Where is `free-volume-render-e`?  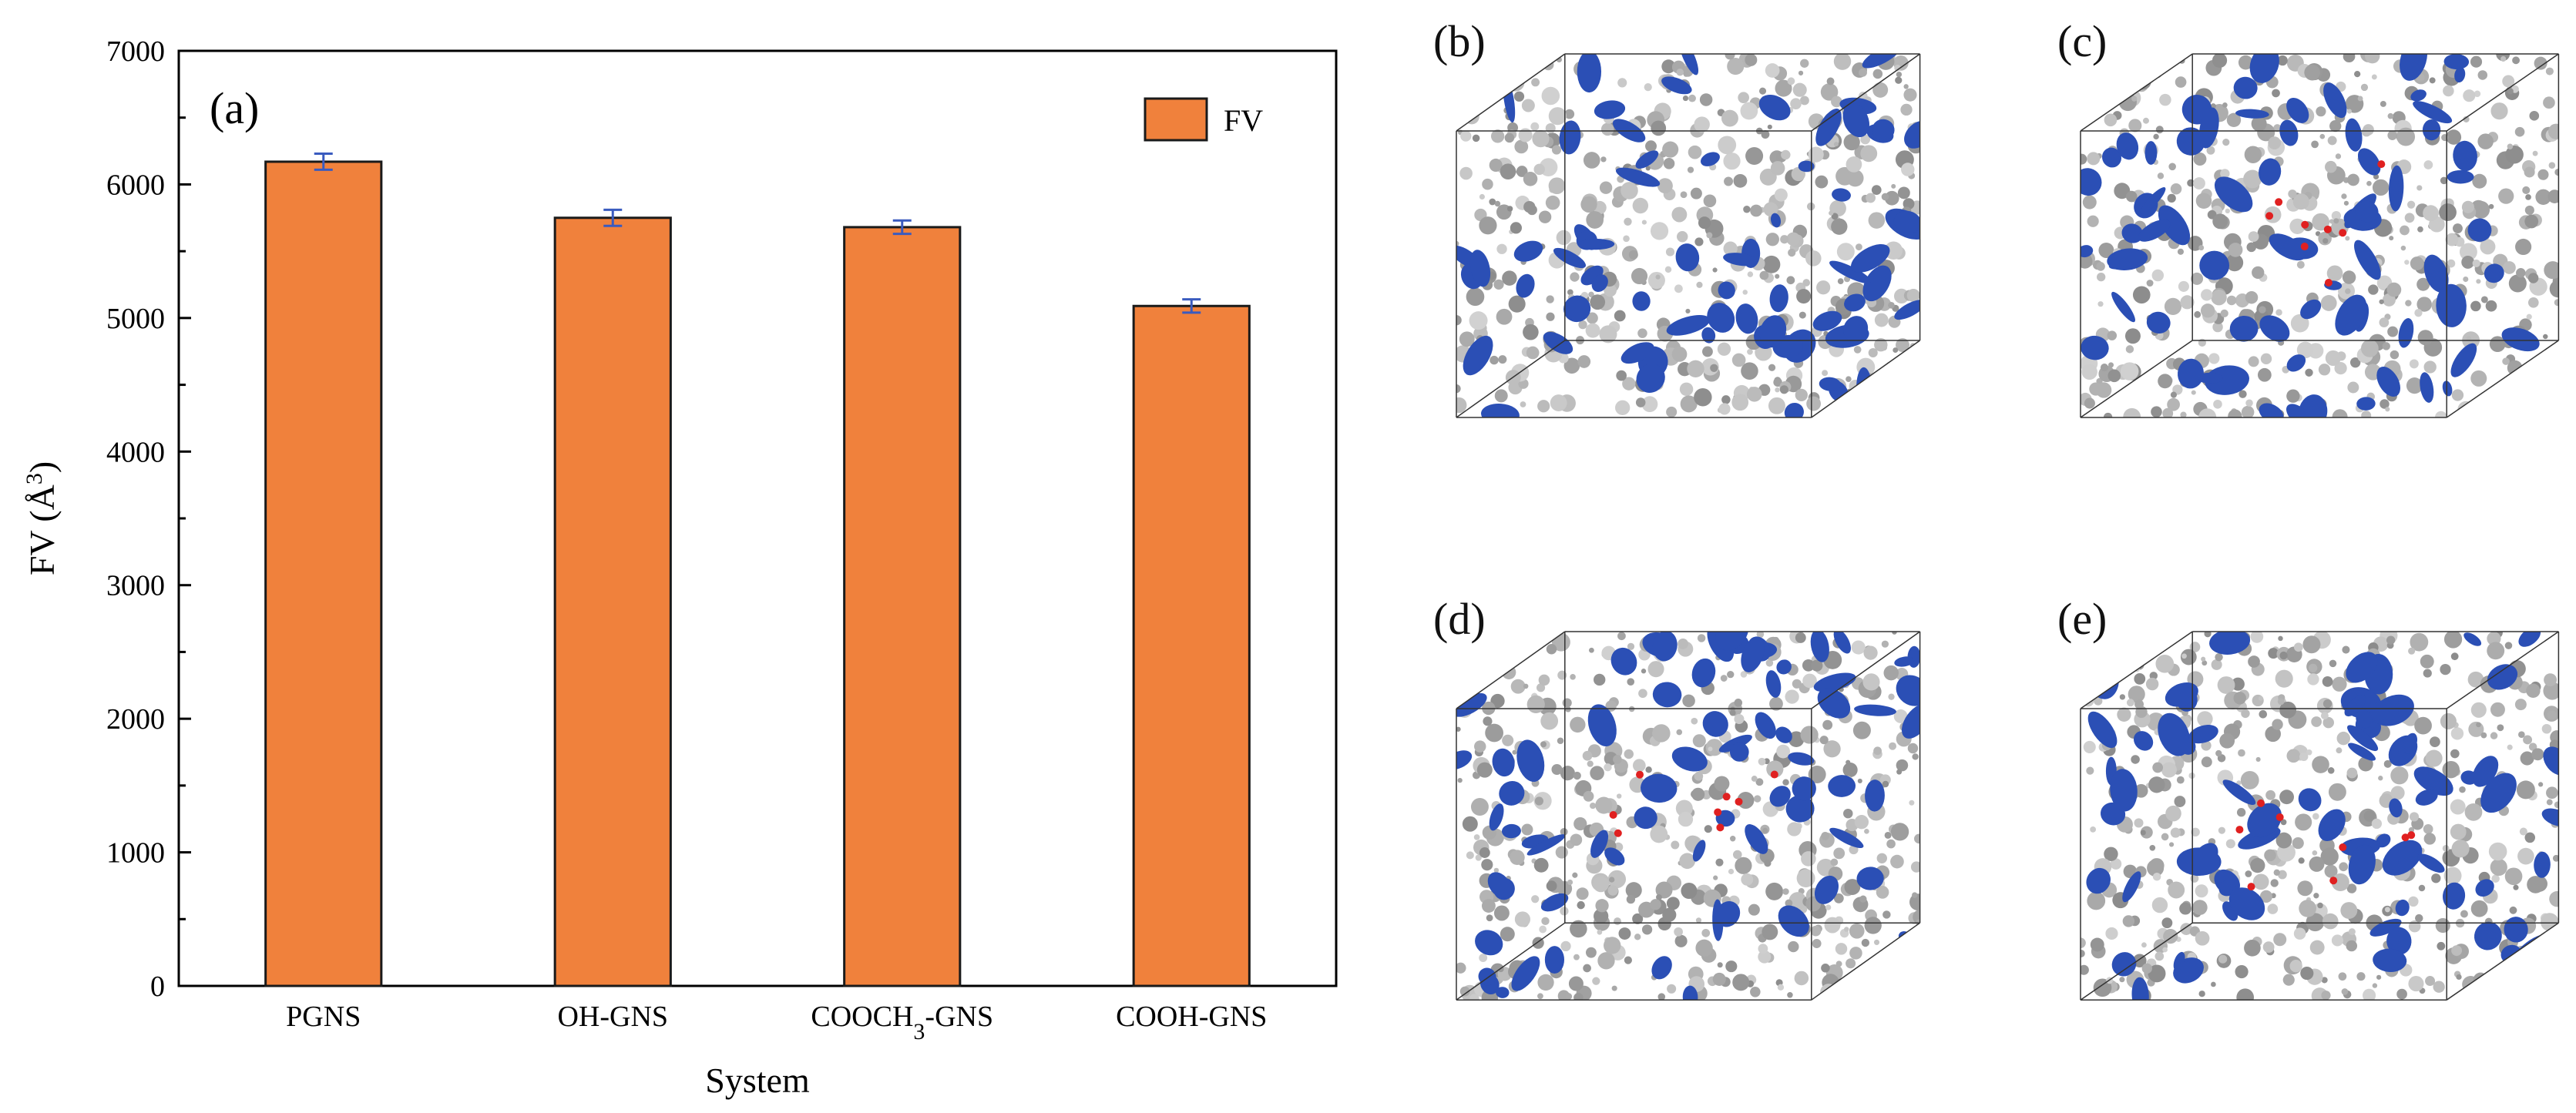 free-volume-render-e is located at coordinates (2320, 816).